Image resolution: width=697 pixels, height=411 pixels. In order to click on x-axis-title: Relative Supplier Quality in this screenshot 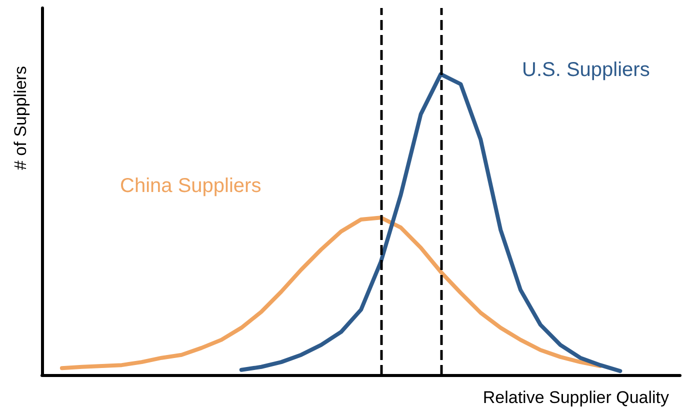, I will do `click(576, 397)`.